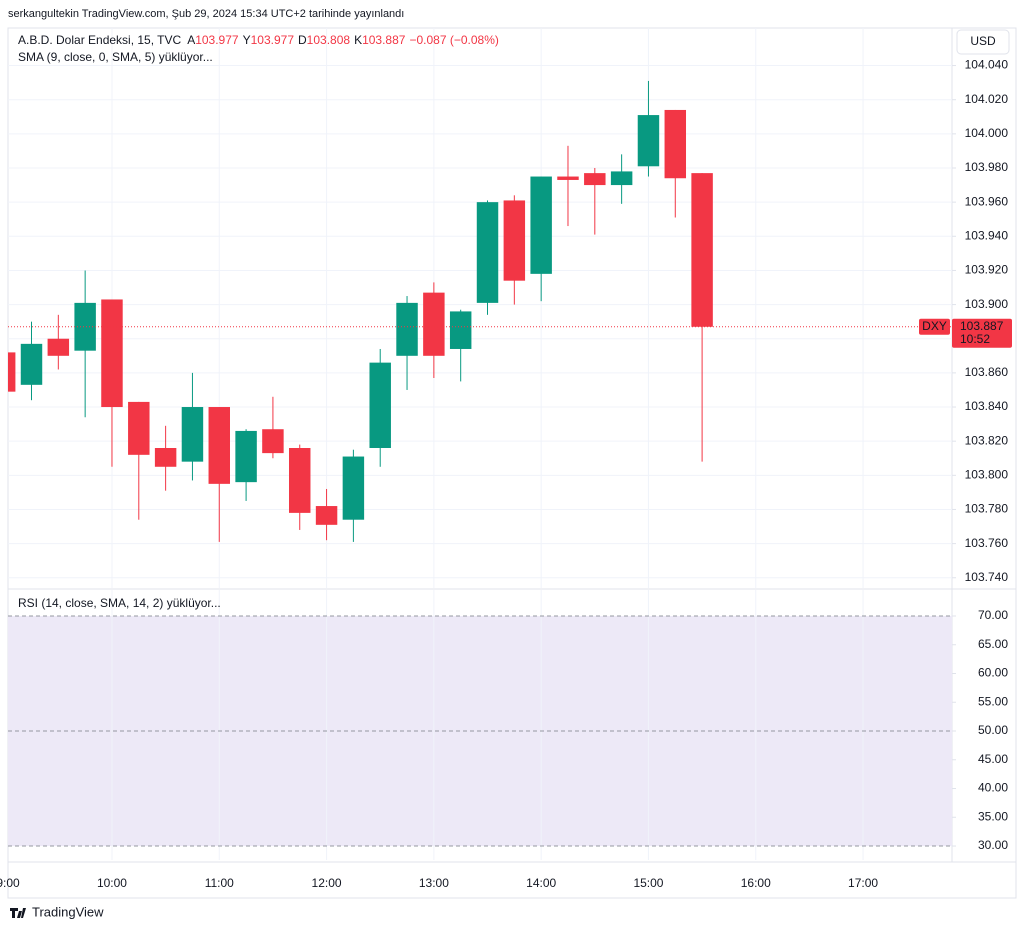 Image resolution: width=1024 pixels, height=930 pixels. I want to click on y-tick-label: 103.780, so click(987, 509).